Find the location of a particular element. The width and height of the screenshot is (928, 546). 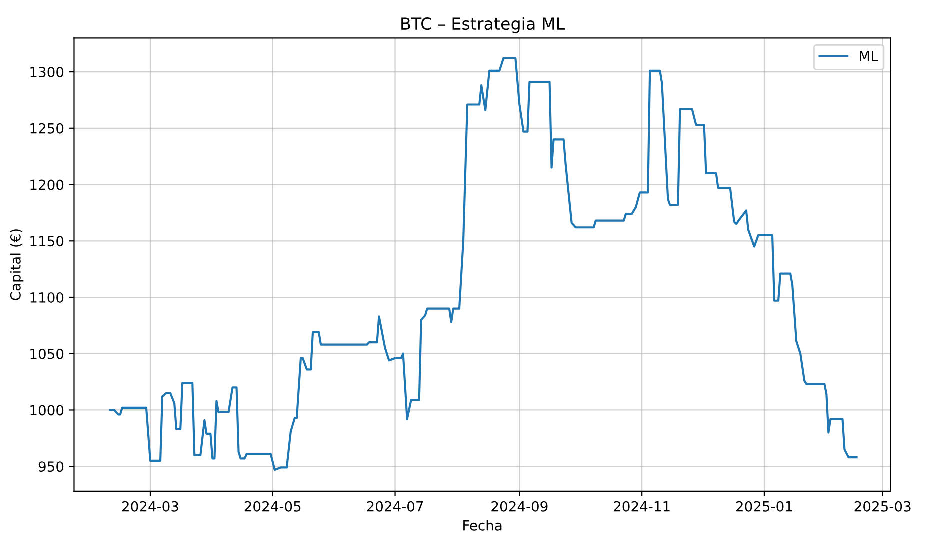

y-tick-label: 1150 is located at coordinates (47, 241).